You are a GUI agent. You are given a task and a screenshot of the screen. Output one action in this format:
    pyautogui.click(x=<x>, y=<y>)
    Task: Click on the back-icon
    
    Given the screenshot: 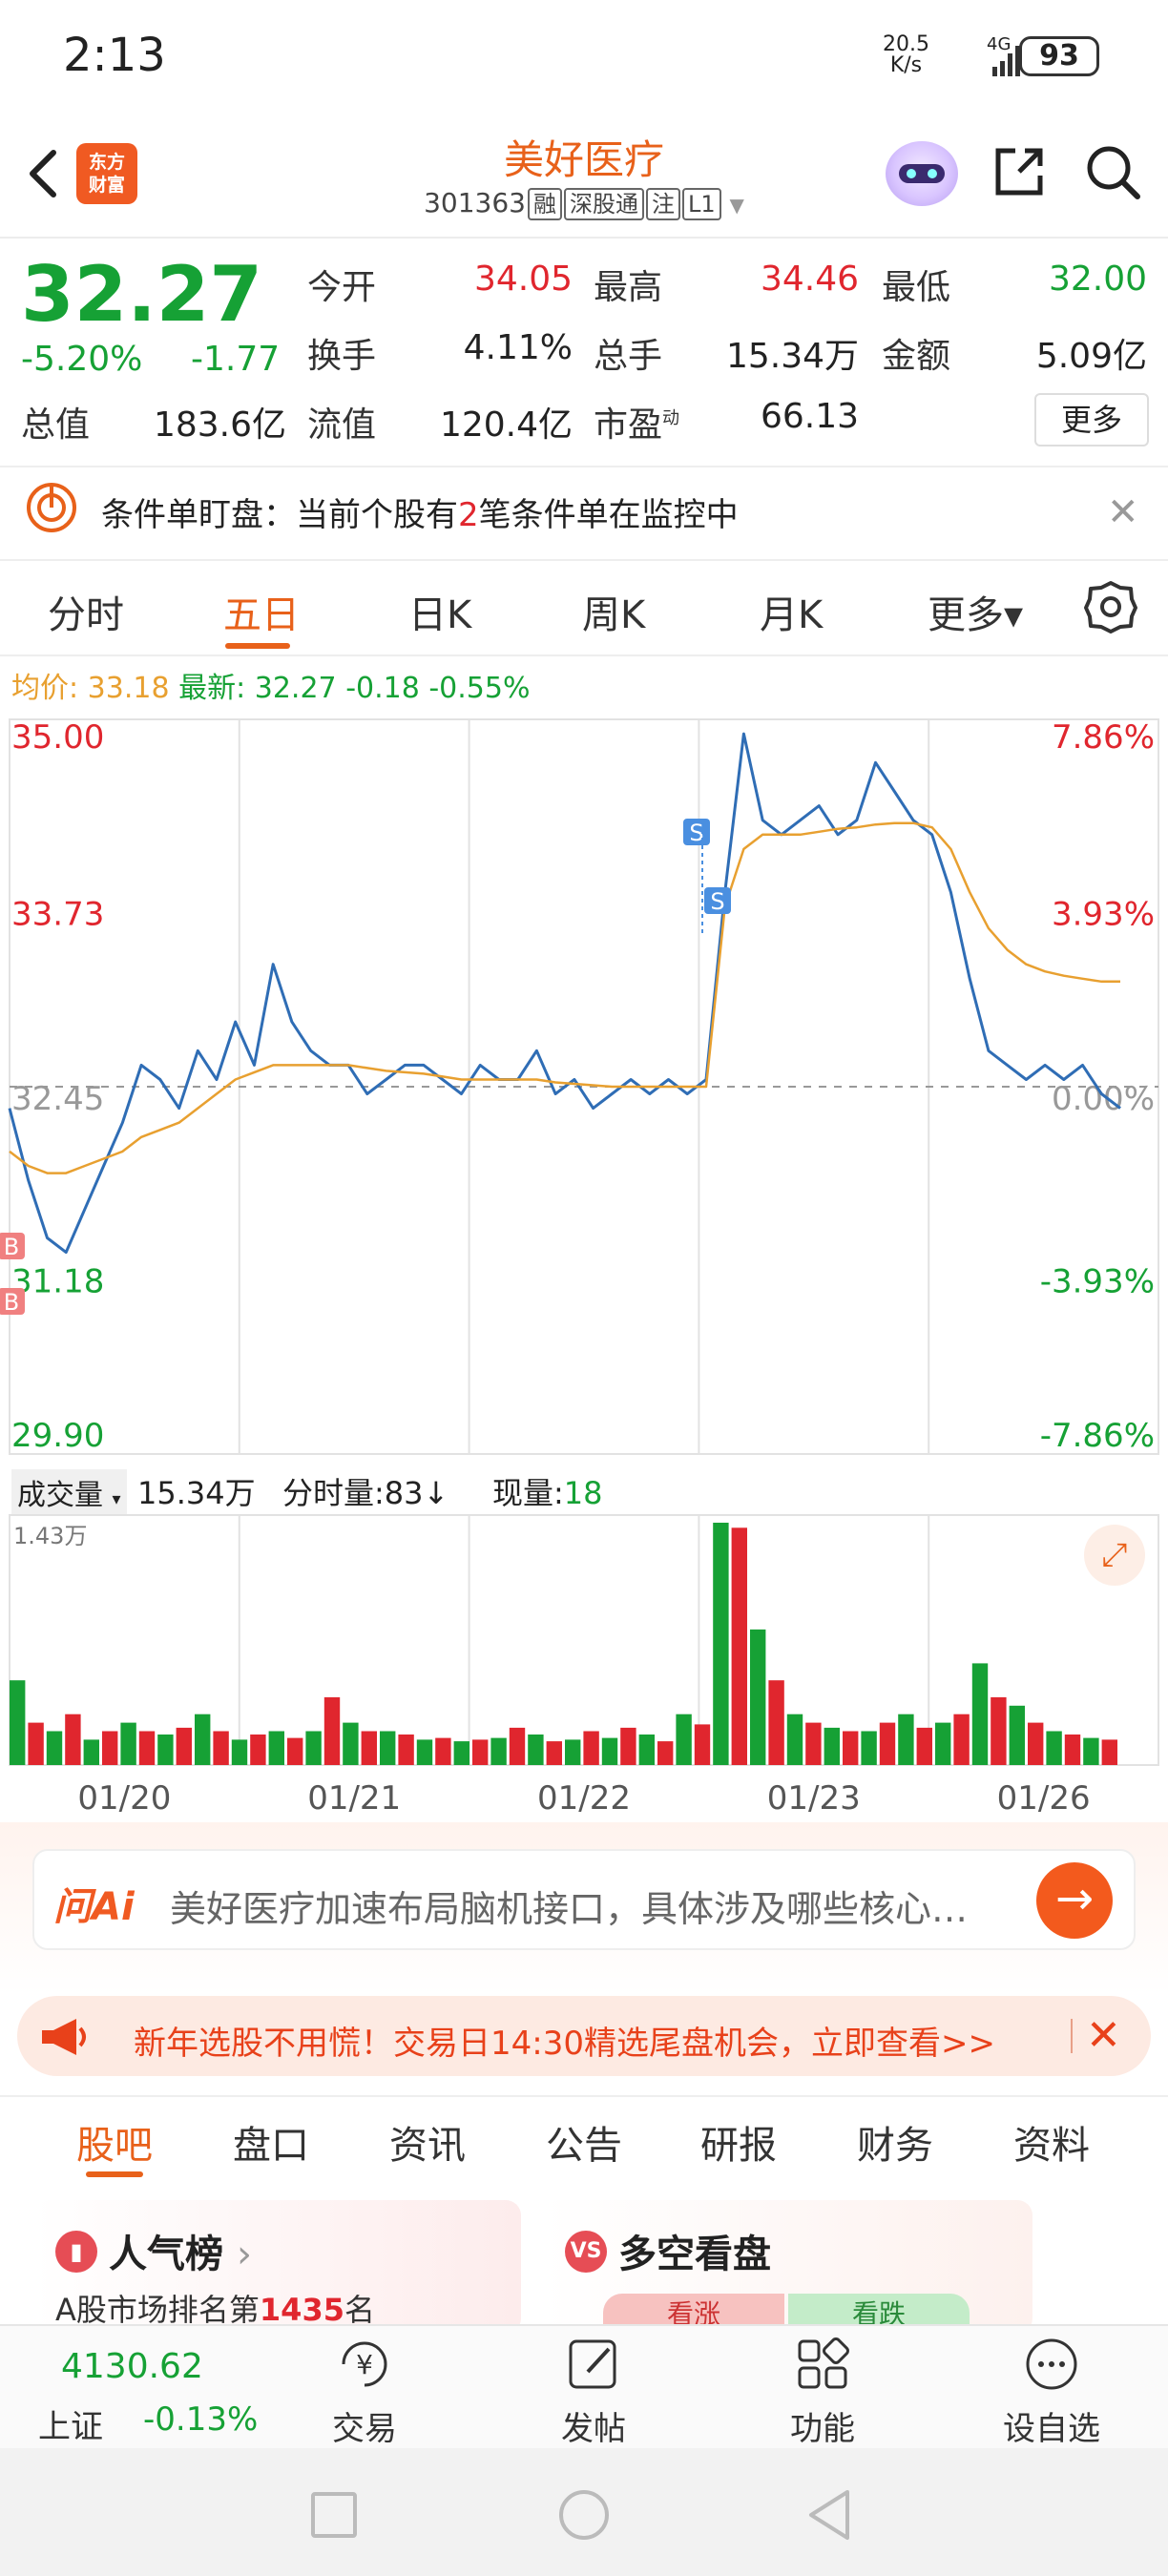 What is the action you would take?
    pyautogui.click(x=829, y=2515)
    